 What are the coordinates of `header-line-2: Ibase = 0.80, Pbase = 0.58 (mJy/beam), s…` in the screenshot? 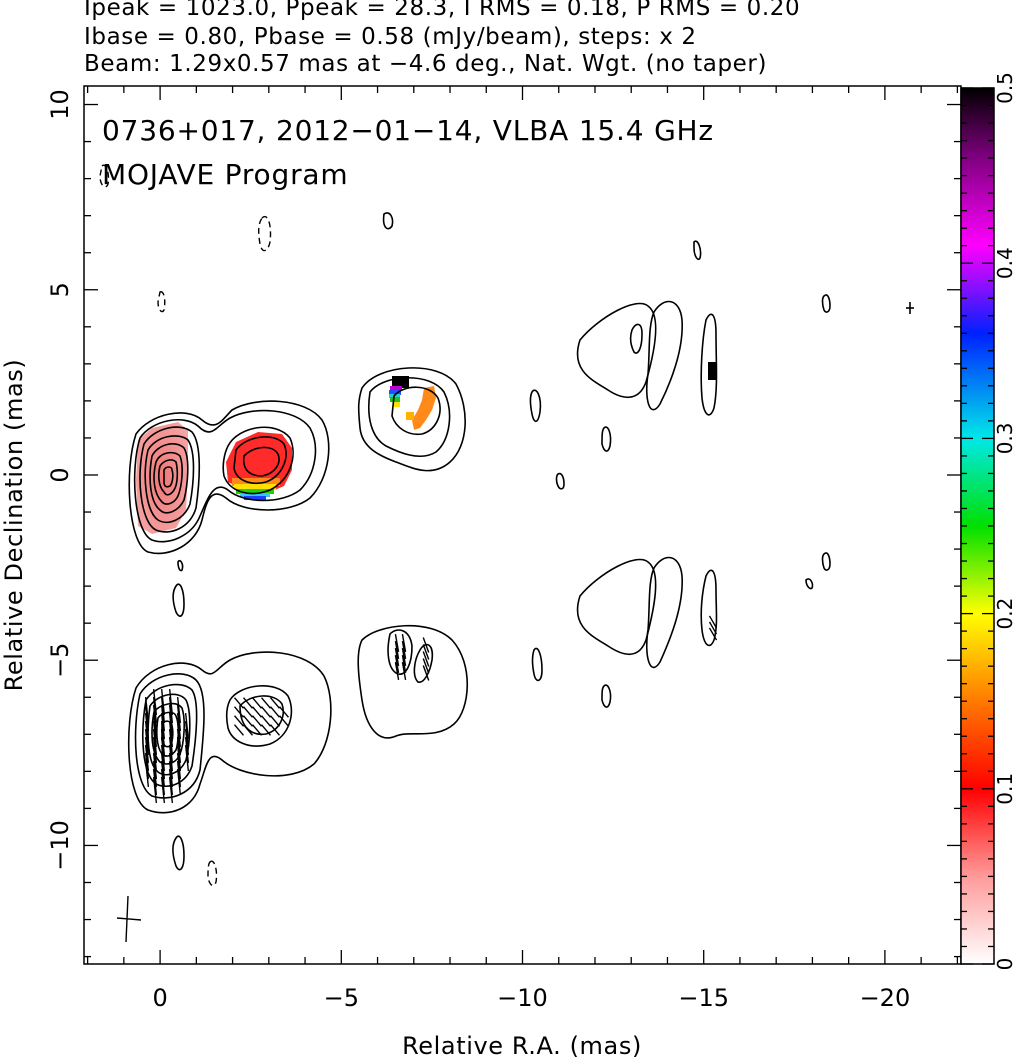 It's located at (390, 37).